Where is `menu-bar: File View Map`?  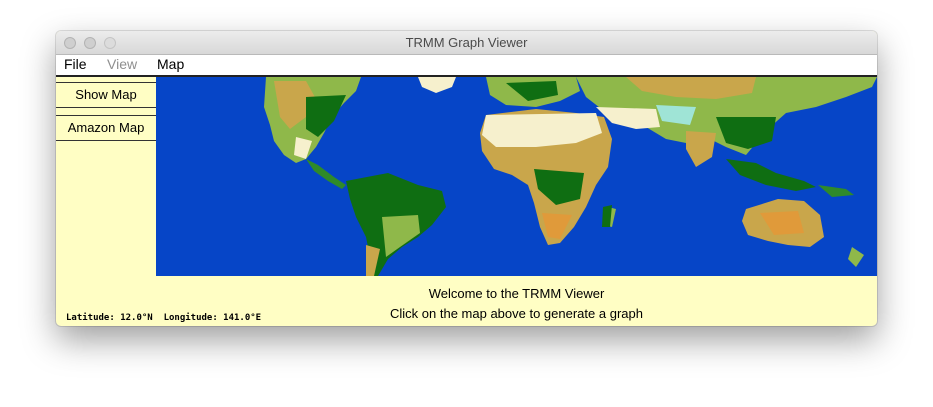 menu-bar: File View Map is located at coordinates (466, 66).